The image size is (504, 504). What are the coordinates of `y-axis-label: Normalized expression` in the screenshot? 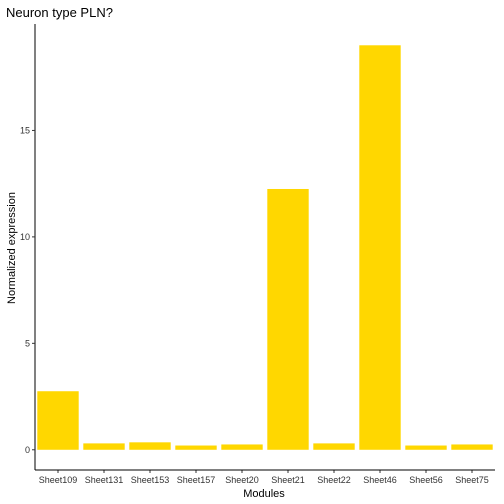 It's located at (12, 248).